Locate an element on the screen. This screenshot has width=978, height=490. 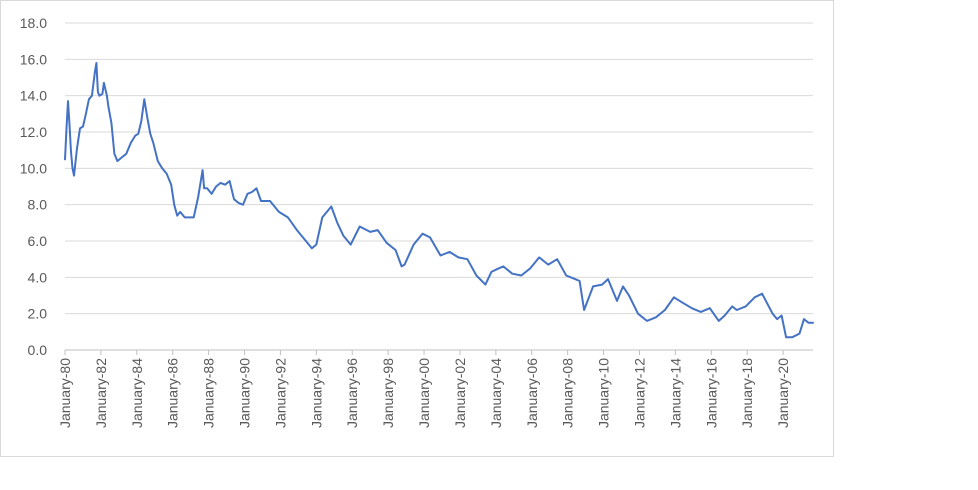
x-tick-label: January-96 is located at coordinates (352, 393).